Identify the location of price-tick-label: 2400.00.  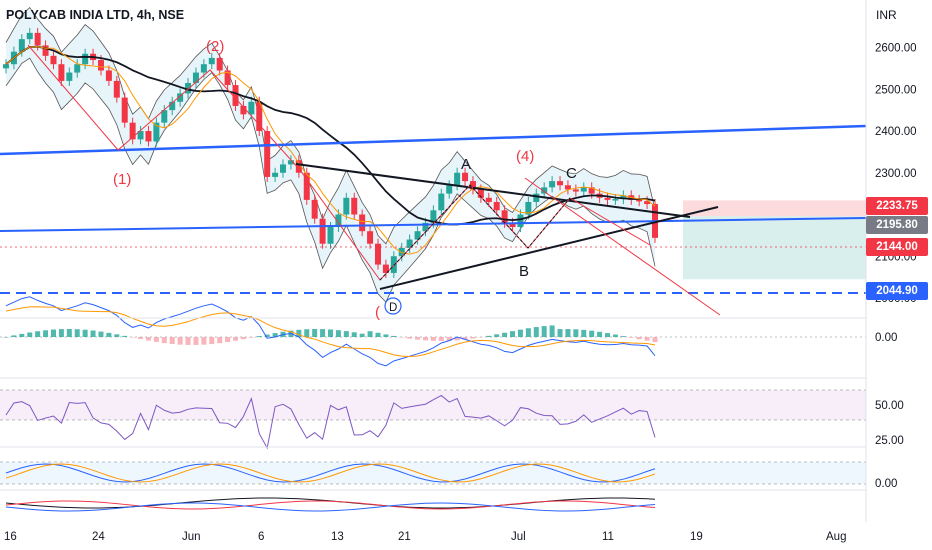
(896, 132).